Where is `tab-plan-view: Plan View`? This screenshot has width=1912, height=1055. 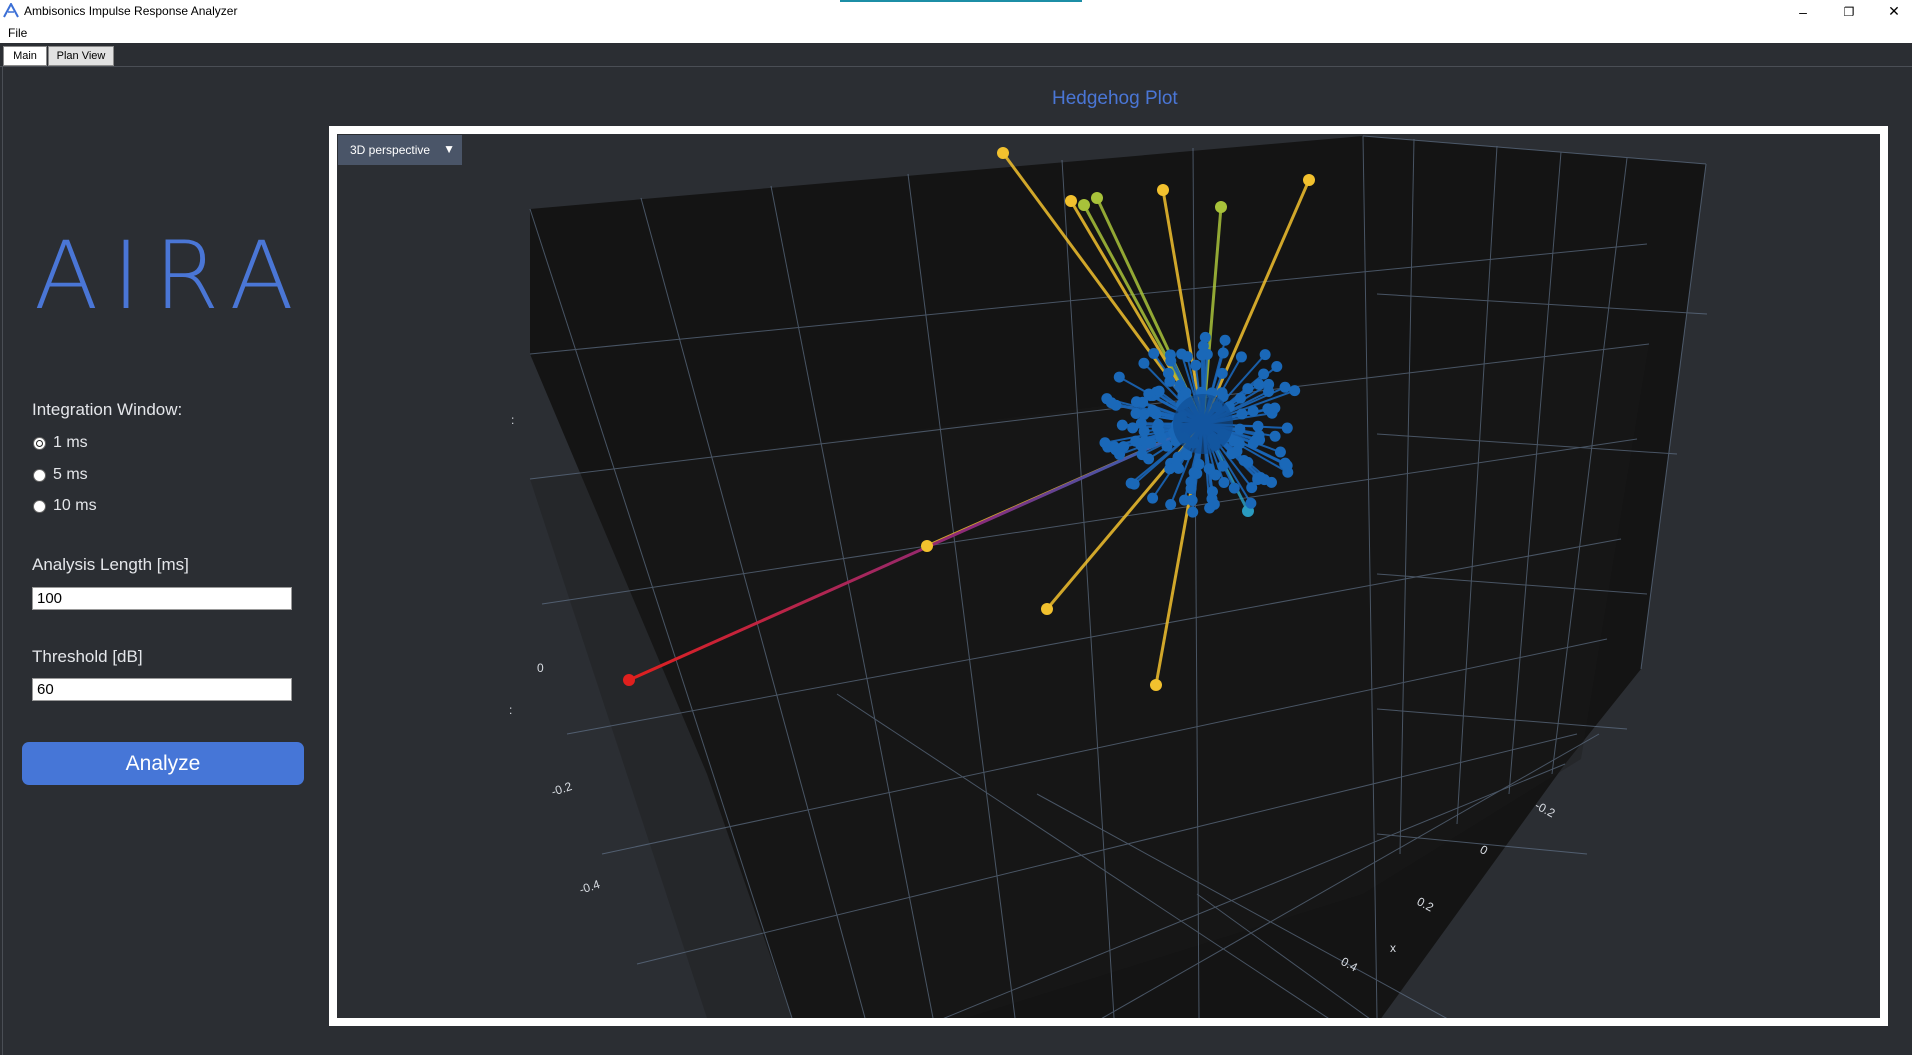
tab-plan-view: Plan View is located at coordinates (81, 56).